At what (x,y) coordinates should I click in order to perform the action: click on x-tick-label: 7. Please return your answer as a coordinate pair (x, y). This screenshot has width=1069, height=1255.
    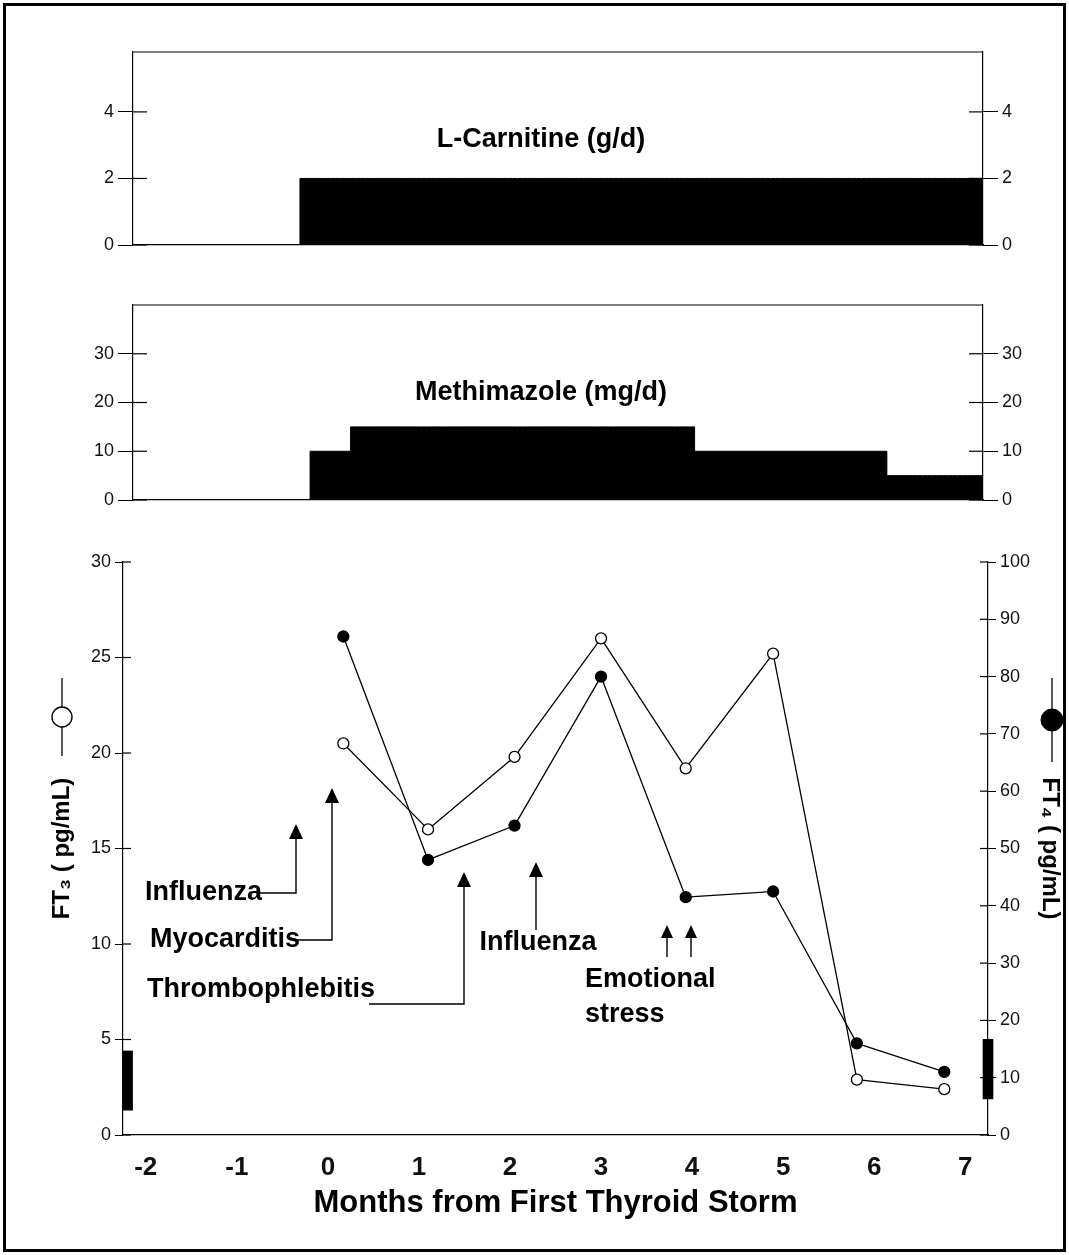
    Looking at the image, I should click on (965, 1165).